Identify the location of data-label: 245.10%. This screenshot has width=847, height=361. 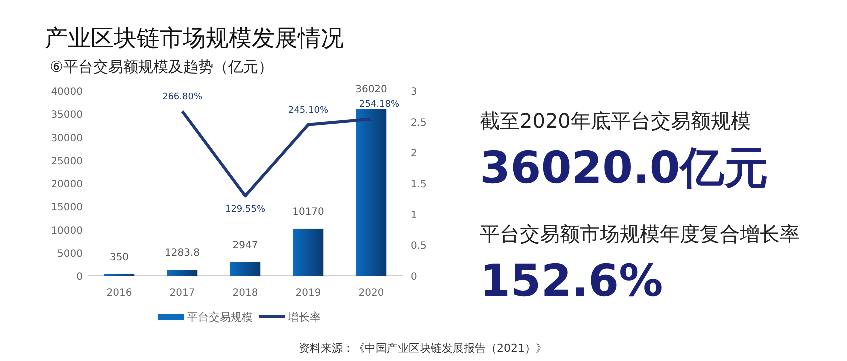
(308, 111).